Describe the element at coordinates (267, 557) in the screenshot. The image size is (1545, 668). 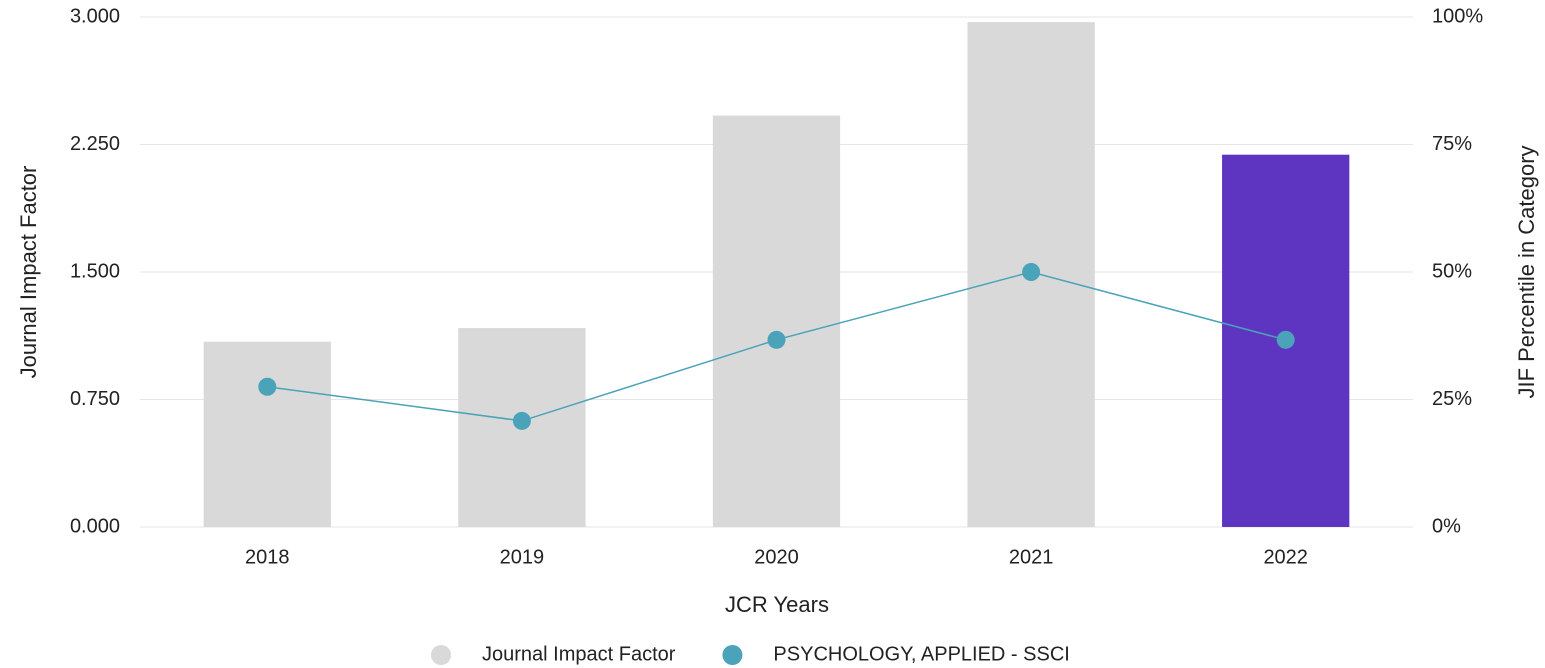
I see `x-tick-label: 2018` at that location.